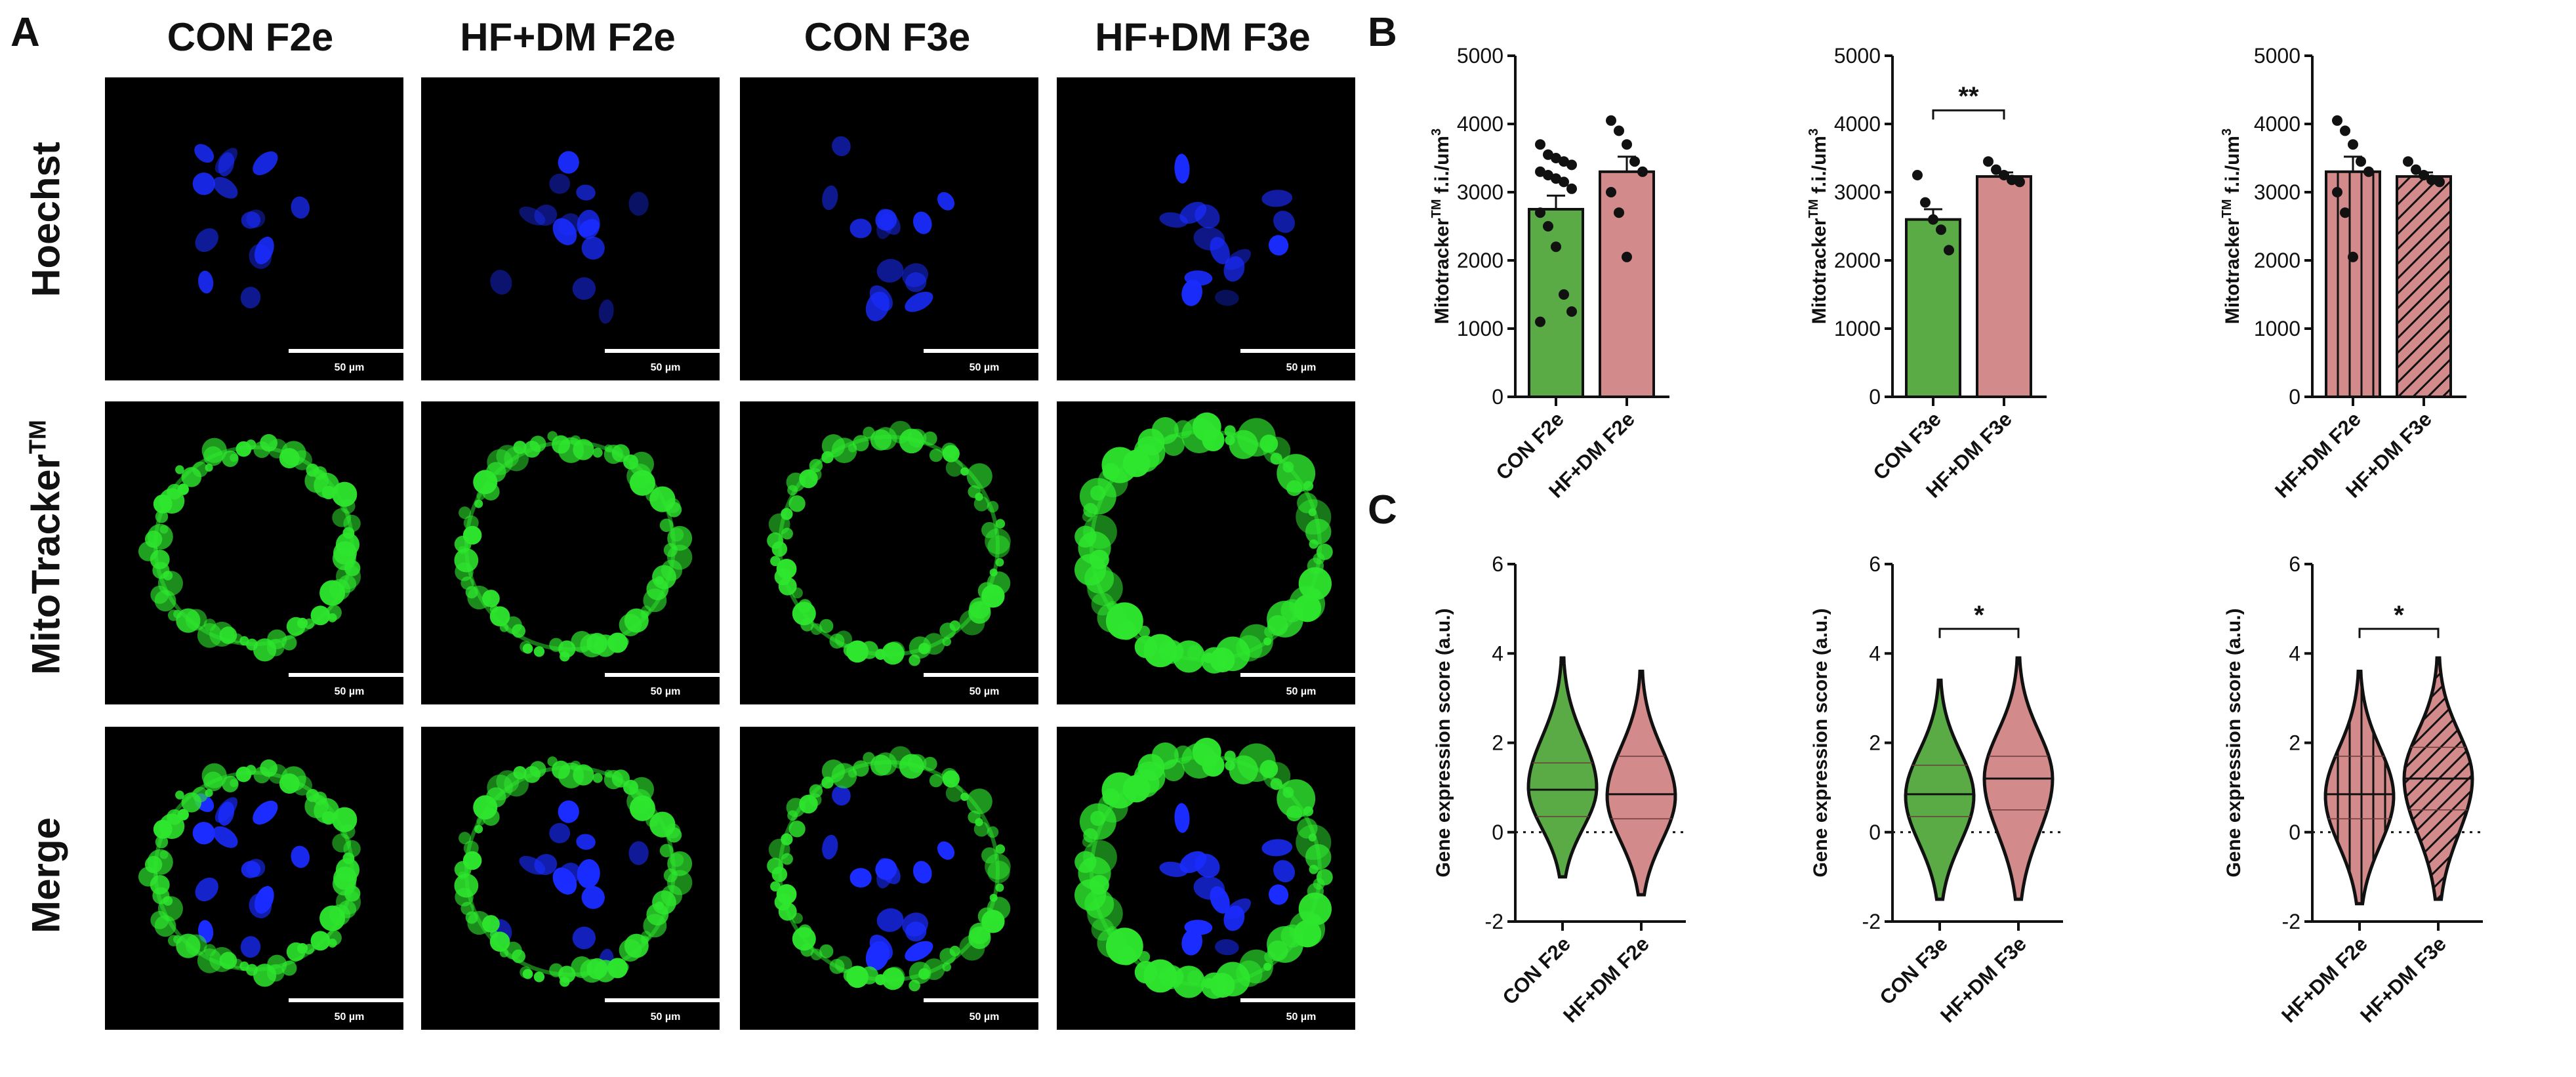 This screenshot has width=2576, height=1077. What do you see at coordinates (254, 878) in the screenshot?
I see `micrograph-merge-1: 50 µm` at bounding box center [254, 878].